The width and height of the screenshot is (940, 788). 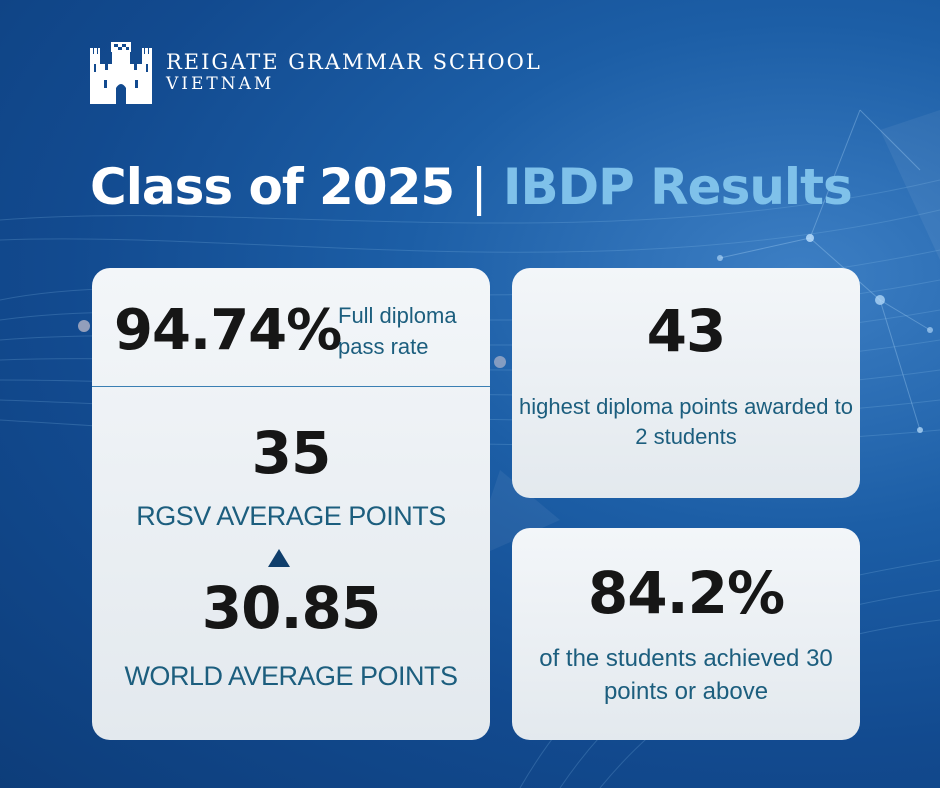 What do you see at coordinates (228, 330) in the screenshot?
I see `pass-rate-value: 94.74%` at bounding box center [228, 330].